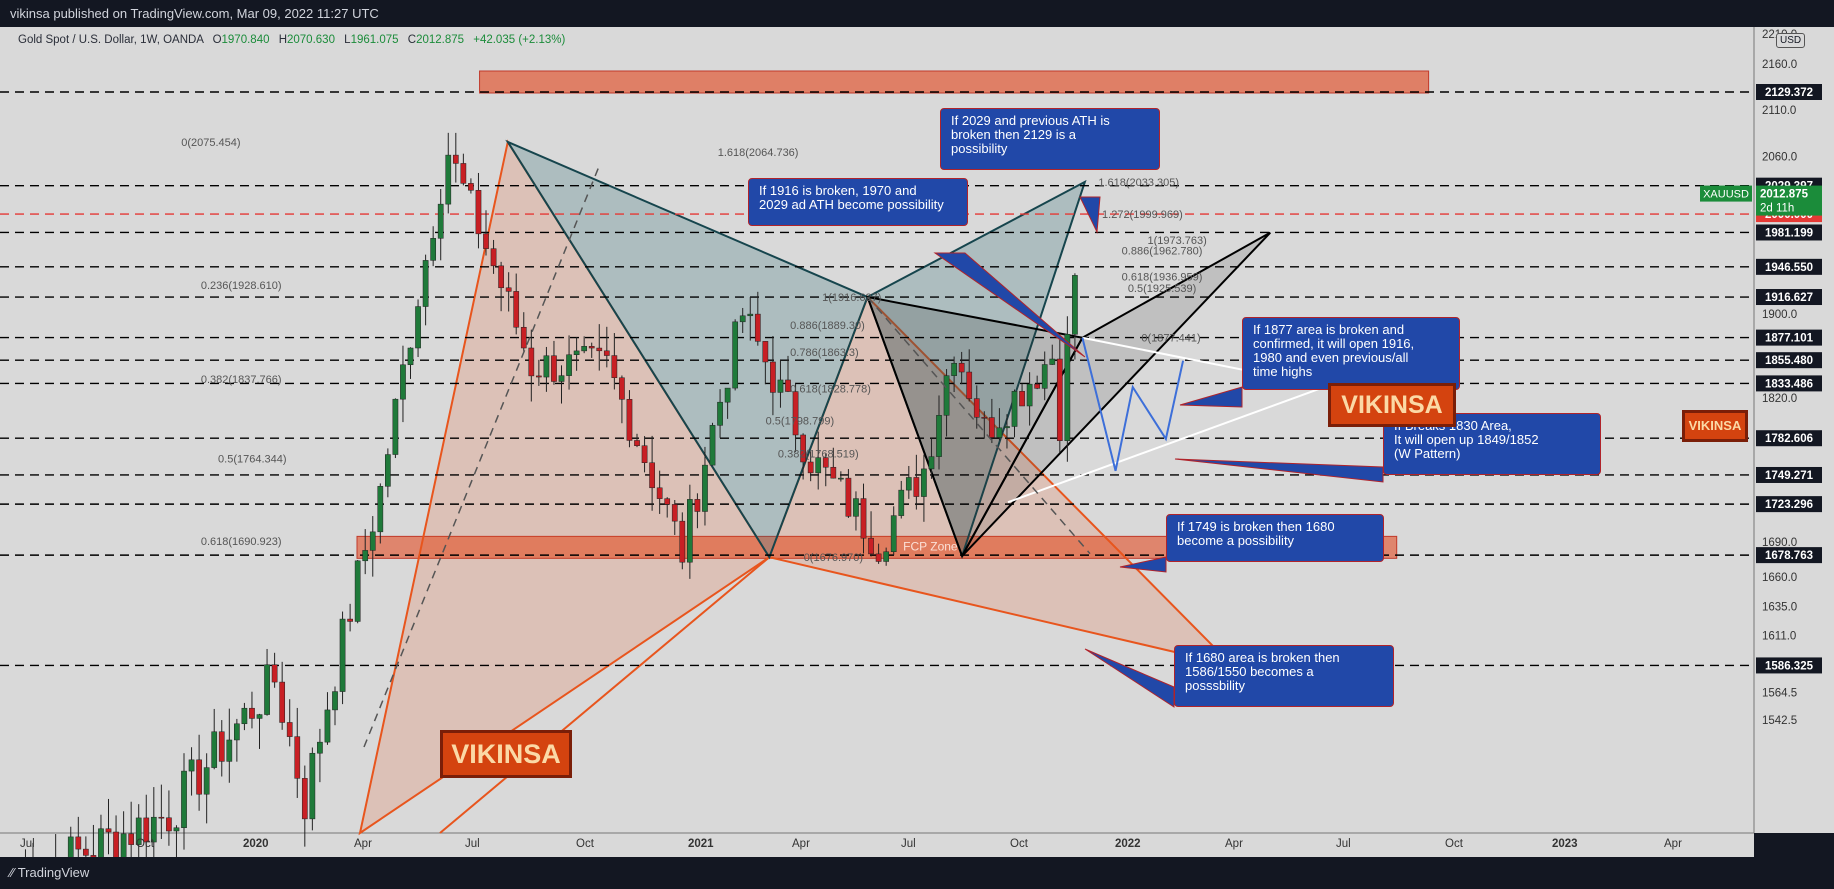  Describe the element at coordinates (1779, 636) in the screenshot. I see `y-tick-label: 1611.0` at that location.